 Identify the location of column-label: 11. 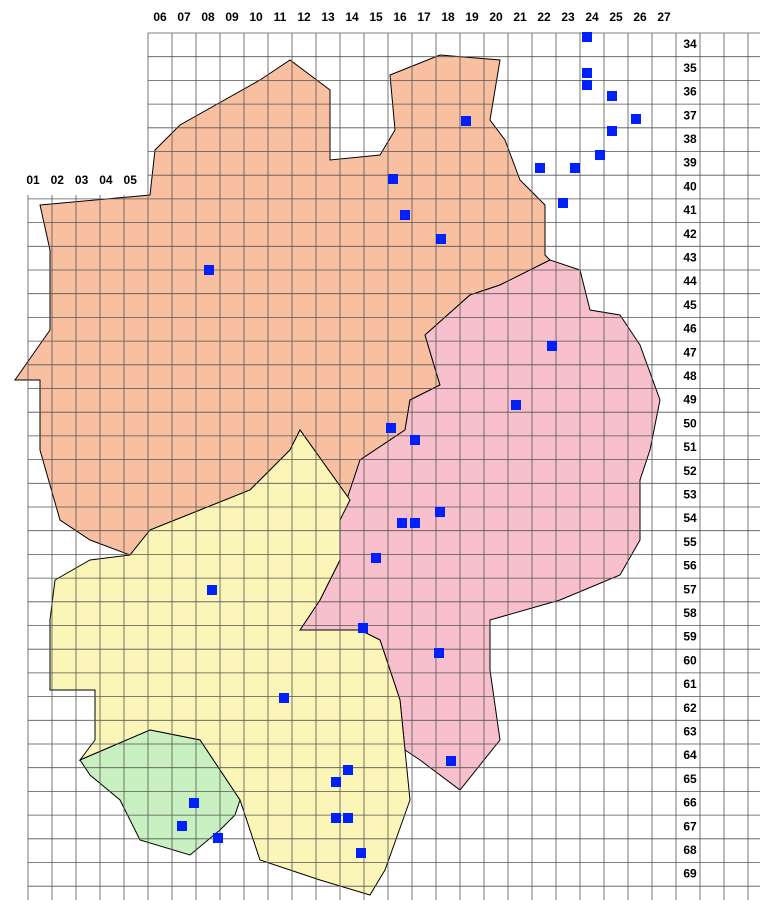
(280, 17).